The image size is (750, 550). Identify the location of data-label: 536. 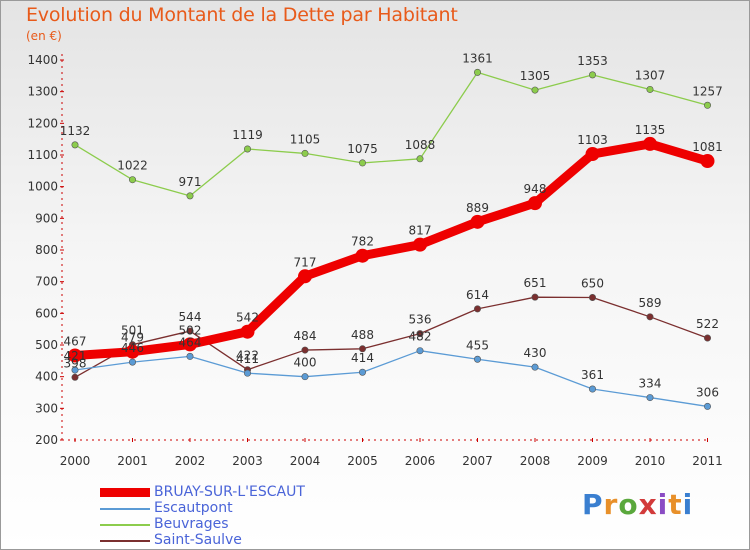
(420, 320).